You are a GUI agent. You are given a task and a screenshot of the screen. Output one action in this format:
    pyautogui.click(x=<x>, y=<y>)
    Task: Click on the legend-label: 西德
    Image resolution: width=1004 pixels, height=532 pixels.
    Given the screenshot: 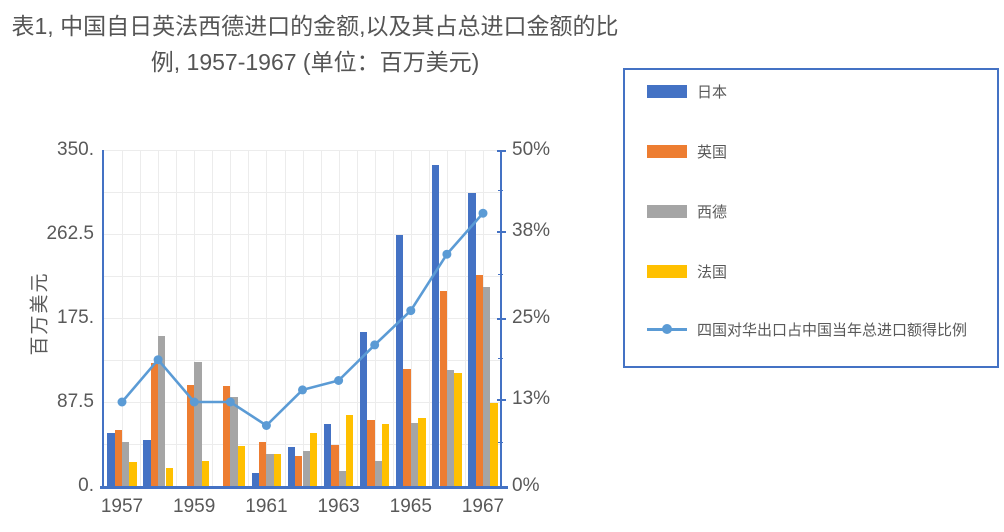 What is the action you would take?
    pyautogui.click(x=712, y=212)
    